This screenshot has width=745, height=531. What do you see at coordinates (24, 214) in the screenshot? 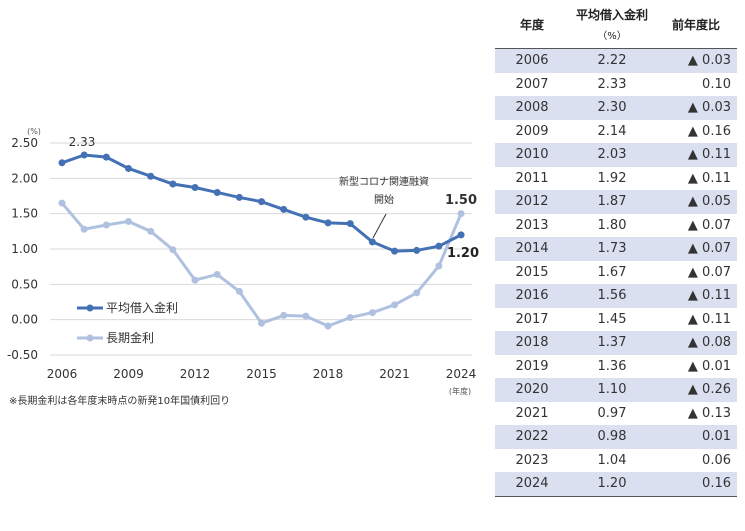
I see `y-tick-label: 1.50` at bounding box center [24, 214].